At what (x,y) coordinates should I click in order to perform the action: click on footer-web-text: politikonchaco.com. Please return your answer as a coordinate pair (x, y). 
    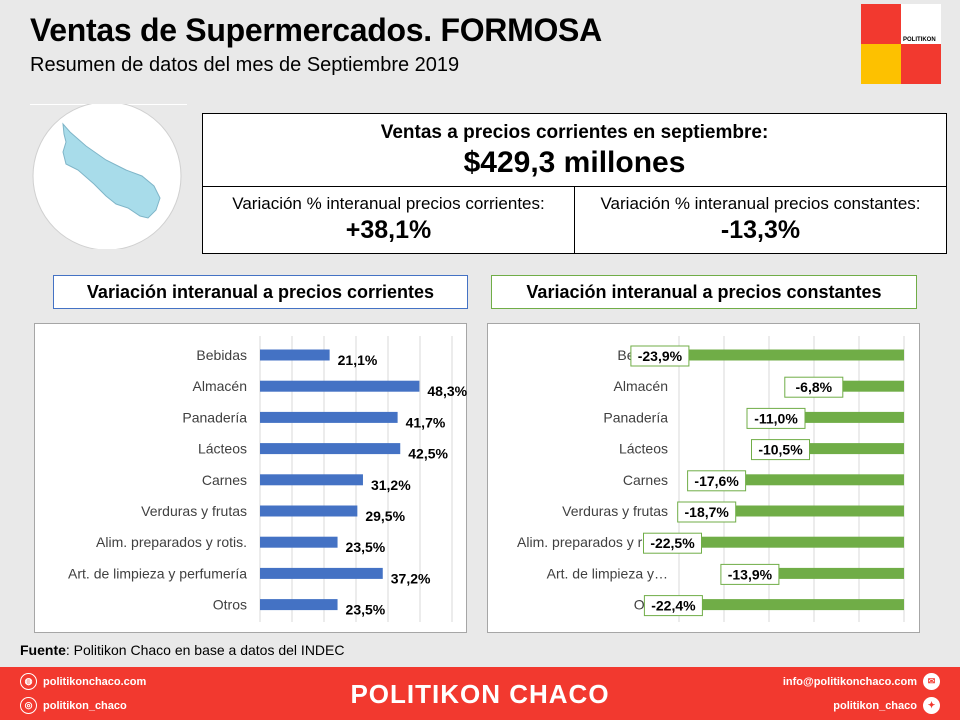
    Looking at the image, I should click on (95, 681).